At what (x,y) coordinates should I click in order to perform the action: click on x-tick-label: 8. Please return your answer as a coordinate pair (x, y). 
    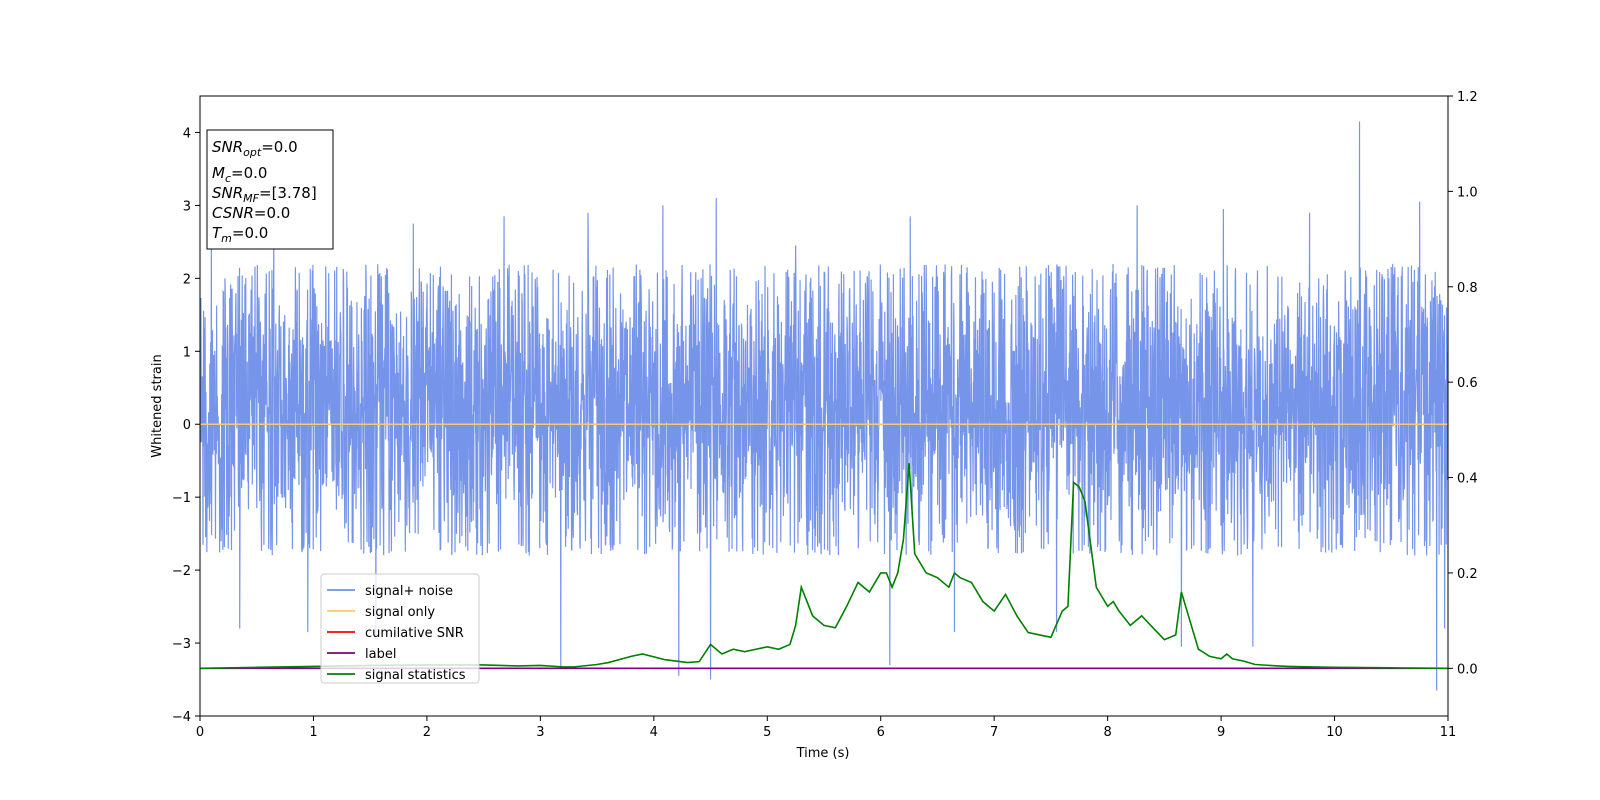
    Looking at the image, I should click on (1107, 732).